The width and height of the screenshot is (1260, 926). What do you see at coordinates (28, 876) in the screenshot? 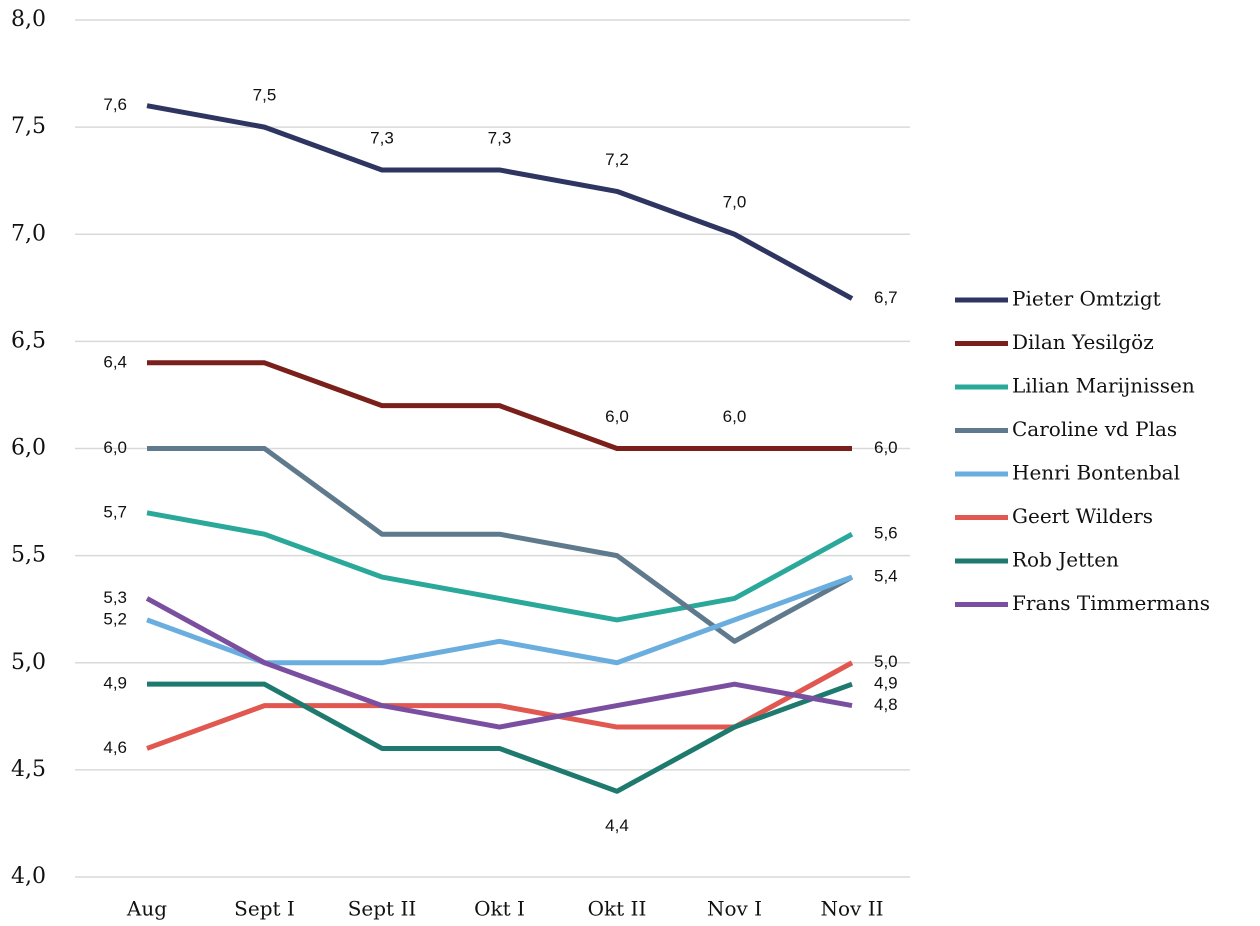
I see `y-tick-label: 4,0` at bounding box center [28, 876].